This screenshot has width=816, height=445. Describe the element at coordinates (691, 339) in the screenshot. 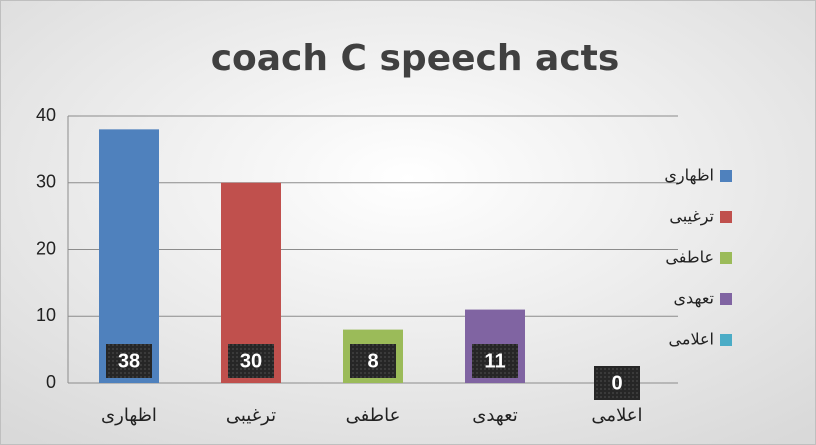

I see `legend-label: اعلامی` at that location.